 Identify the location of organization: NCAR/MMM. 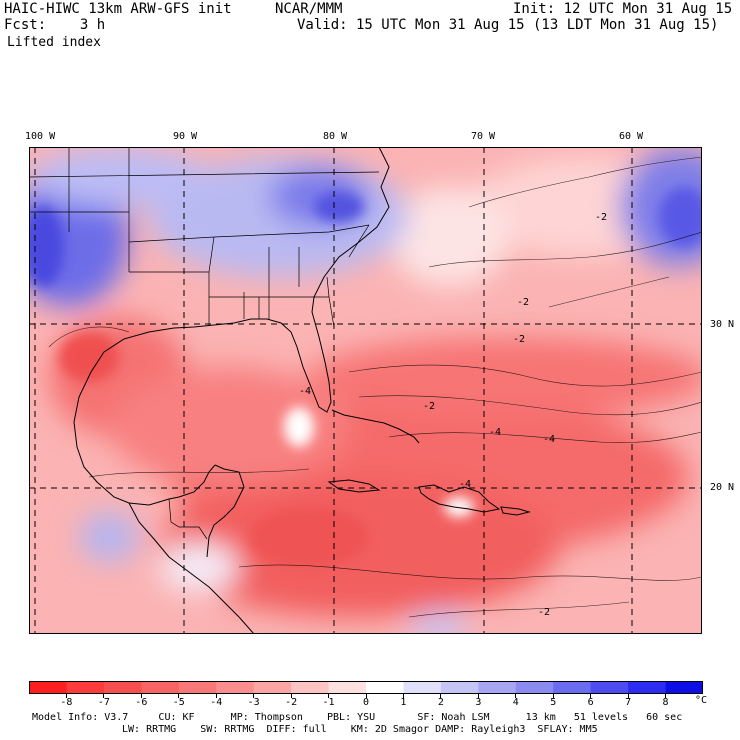
(309, 9).